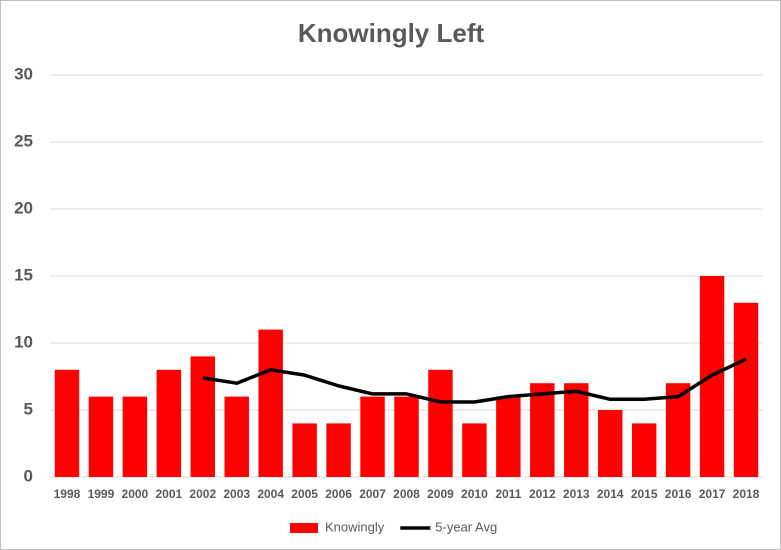 This screenshot has height=550, width=781. Describe the element at coordinates (67, 494) in the screenshot. I see `x-tick-label: 1998` at that location.